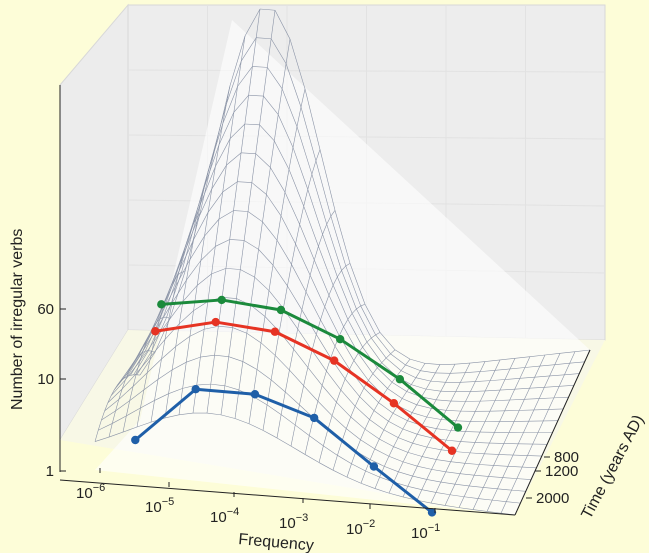 The image size is (649, 553). What do you see at coordinates (276, 542) in the screenshot?
I see `x-axis-title: Frequency` at bounding box center [276, 542].